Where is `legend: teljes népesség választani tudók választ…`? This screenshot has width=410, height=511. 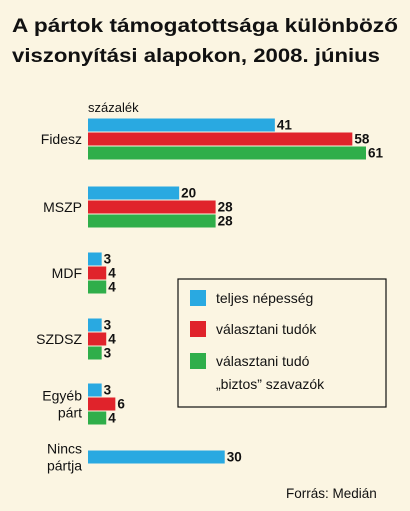 legend: teljes népesség választani tudók választ… is located at coordinates (282, 343).